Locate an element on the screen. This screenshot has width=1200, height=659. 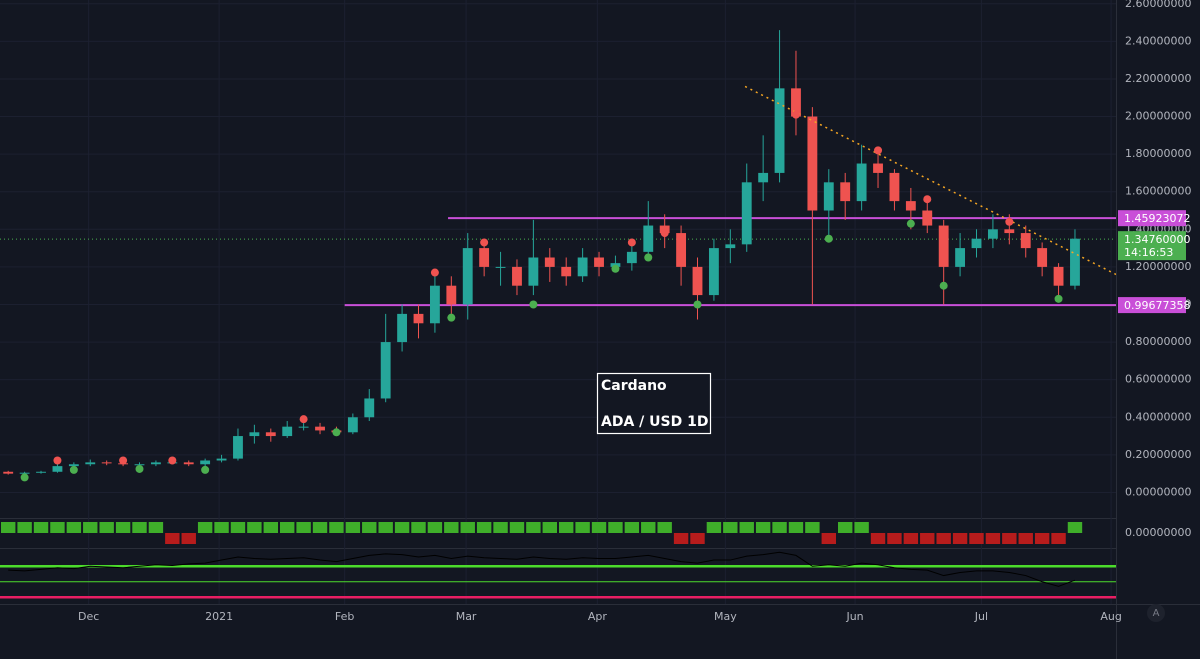
y-tick-label: 2.00000000 is located at coordinates (1158, 116).